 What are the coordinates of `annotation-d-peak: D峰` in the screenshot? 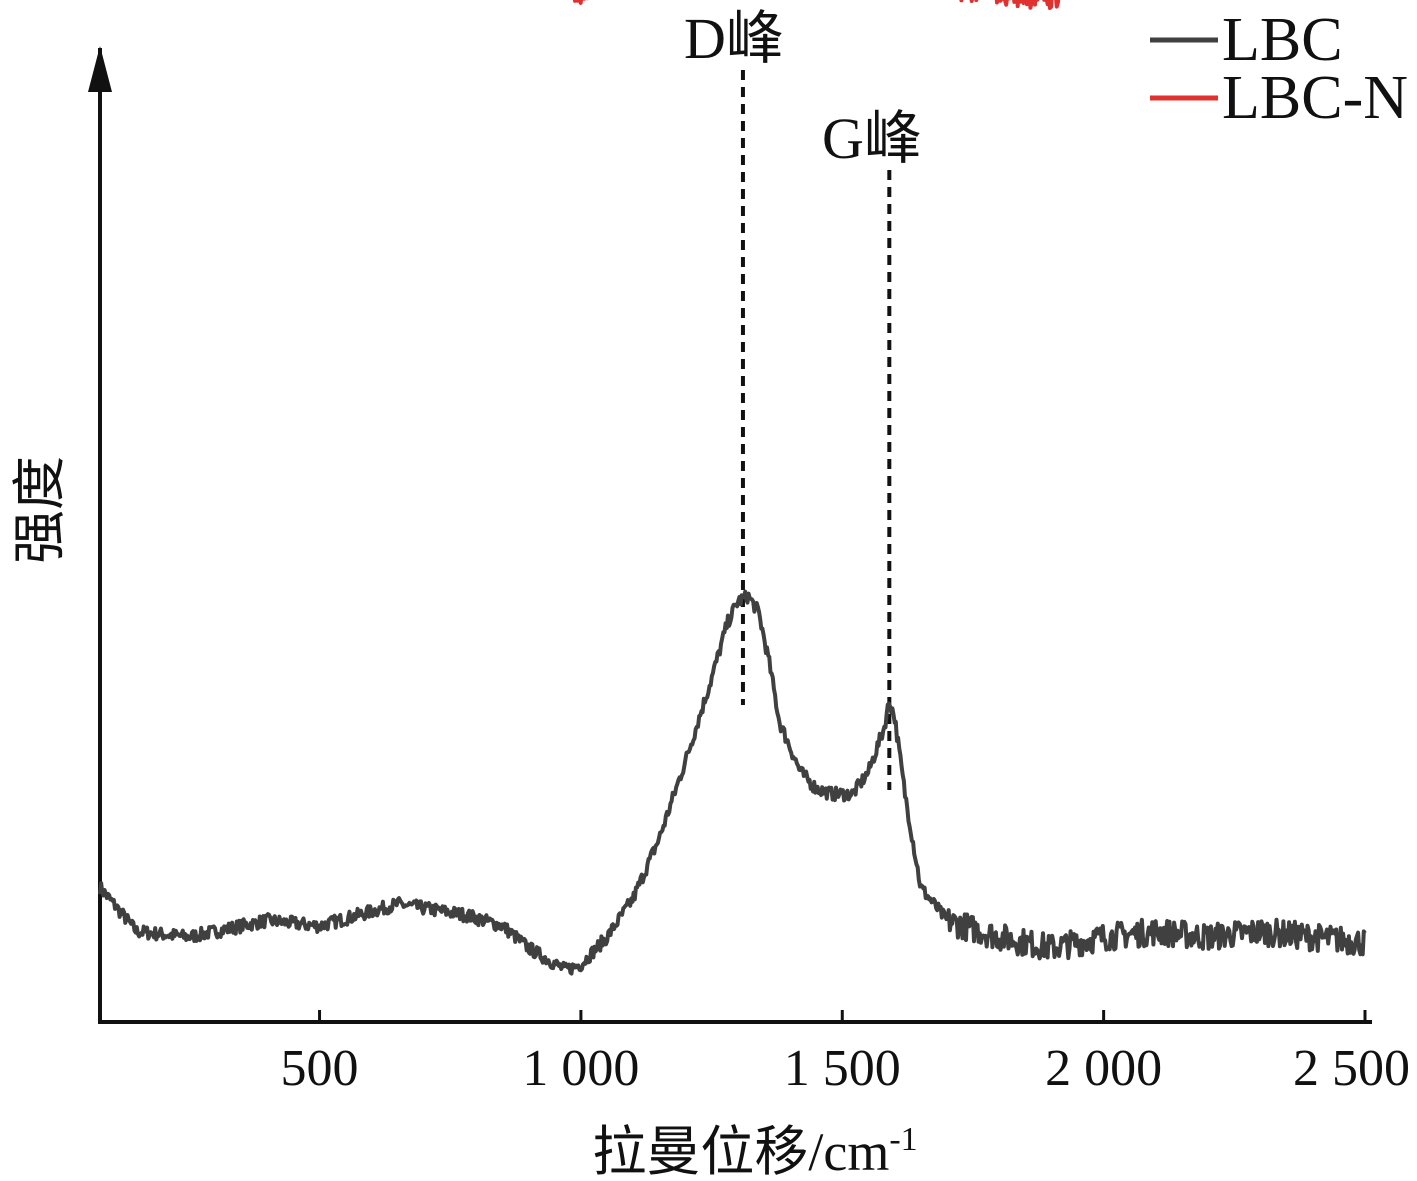 It's located at (734, 38).